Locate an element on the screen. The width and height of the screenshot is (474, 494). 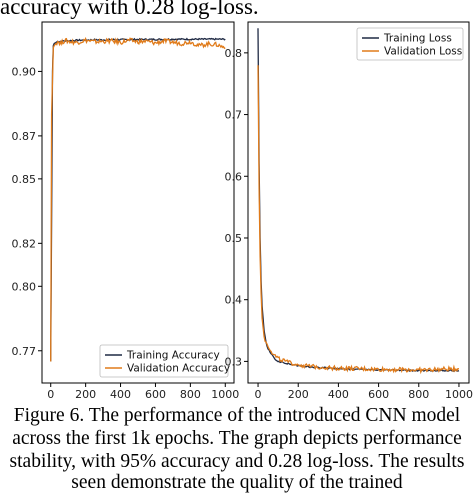
y-tick-label: 0.82 is located at coordinates (24, 243).